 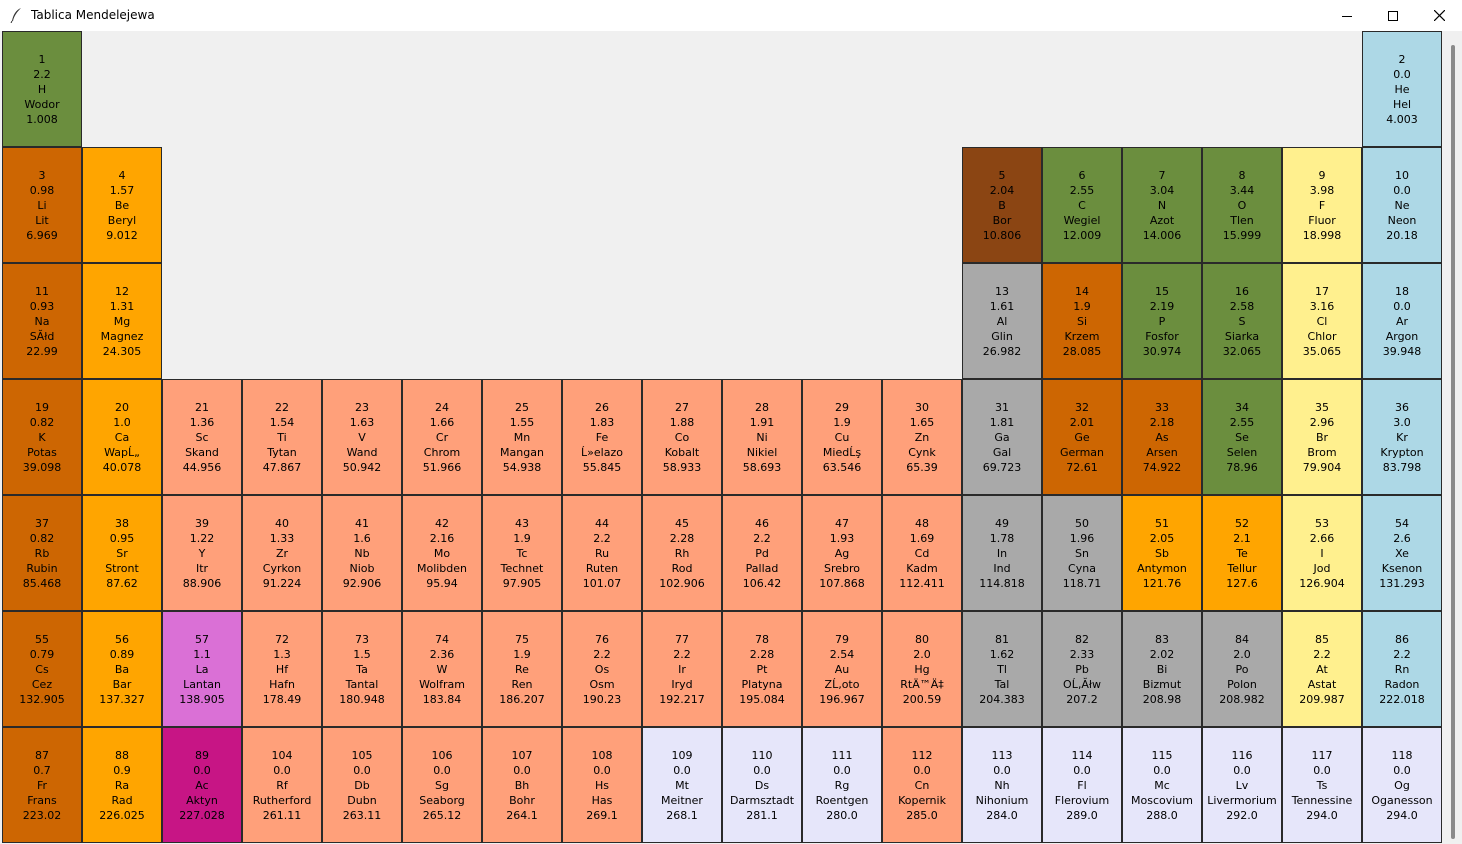 What do you see at coordinates (1242, 785) in the screenshot?
I see `element-cell: 116 0.0 Lv Livermorium 292.0` at bounding box center [1242, 785].